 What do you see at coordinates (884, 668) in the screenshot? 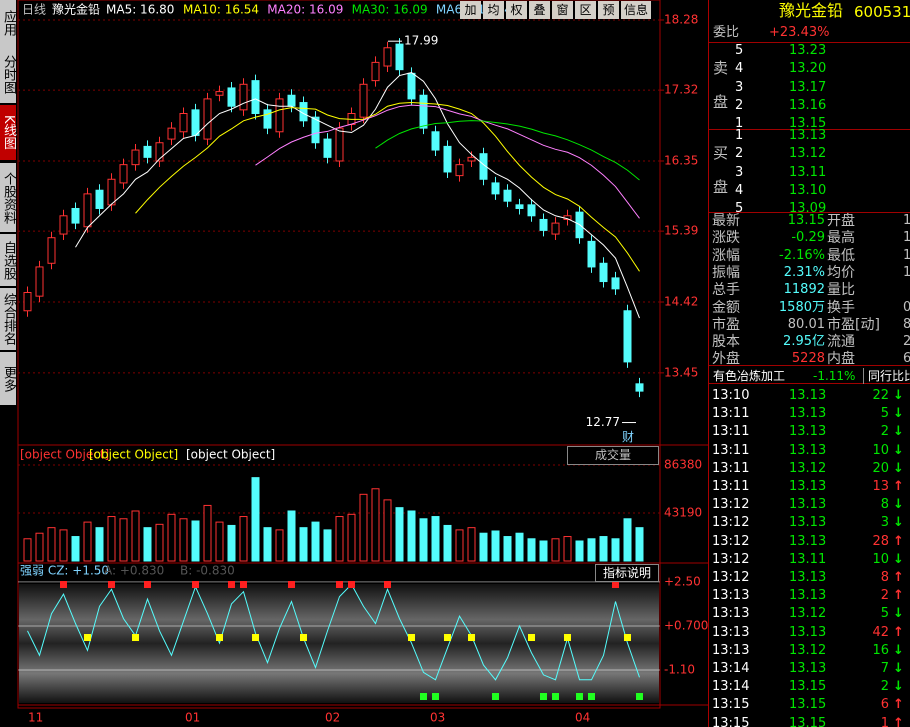
I see `trade-volume: 7` at bounding box center [884, 668].